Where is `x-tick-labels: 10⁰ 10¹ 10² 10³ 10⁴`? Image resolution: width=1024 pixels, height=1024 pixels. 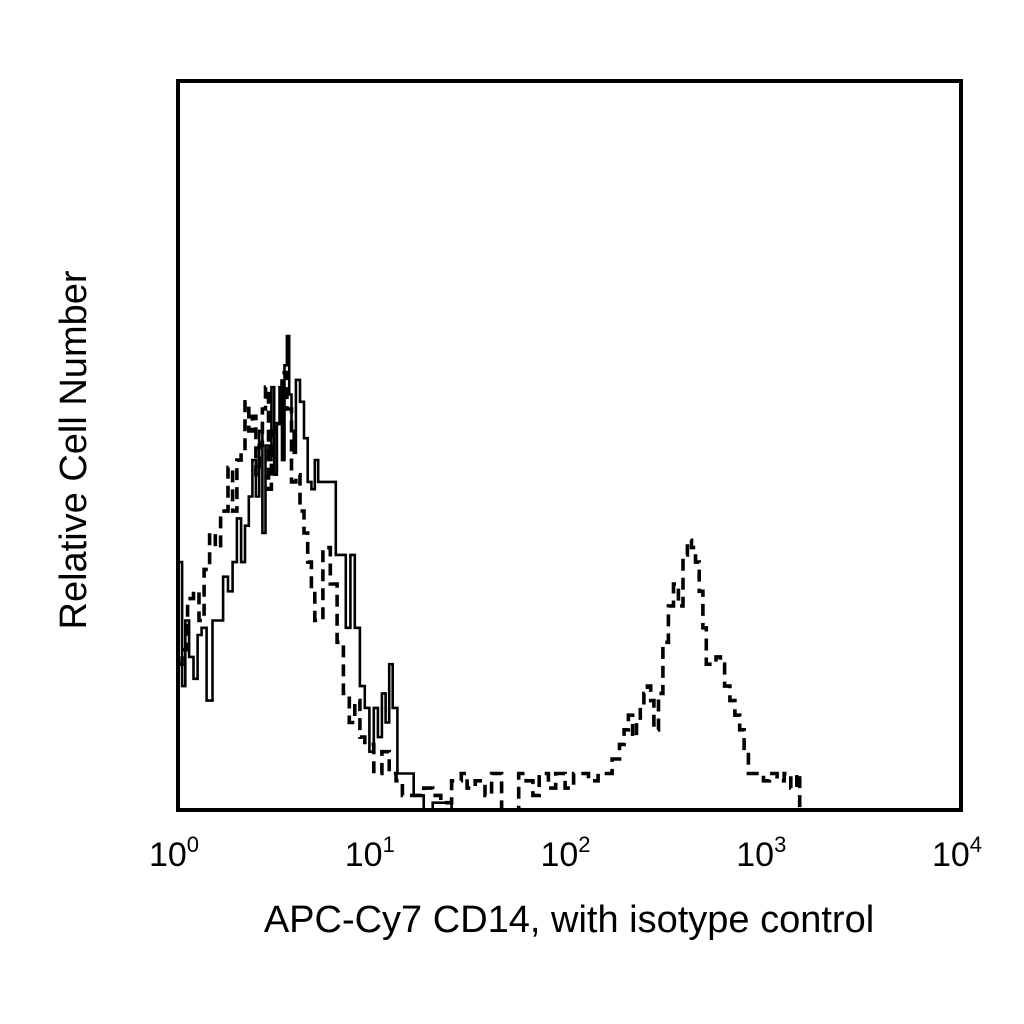 x-tick-labels: 10⁰ 10¹ 10² 10³ 10⁴ is located at coordinates (565, 853).